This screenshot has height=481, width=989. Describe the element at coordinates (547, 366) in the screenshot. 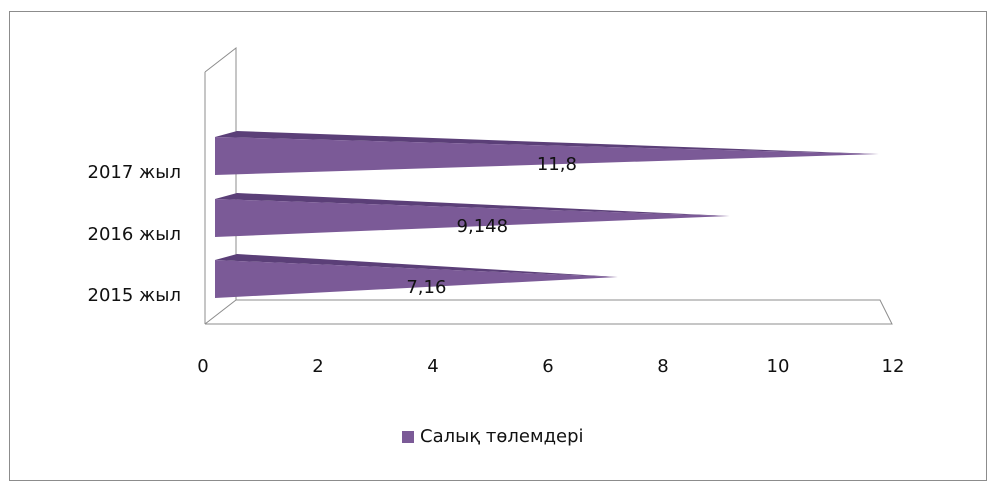

I see `x-tick-label: 6` at that location.